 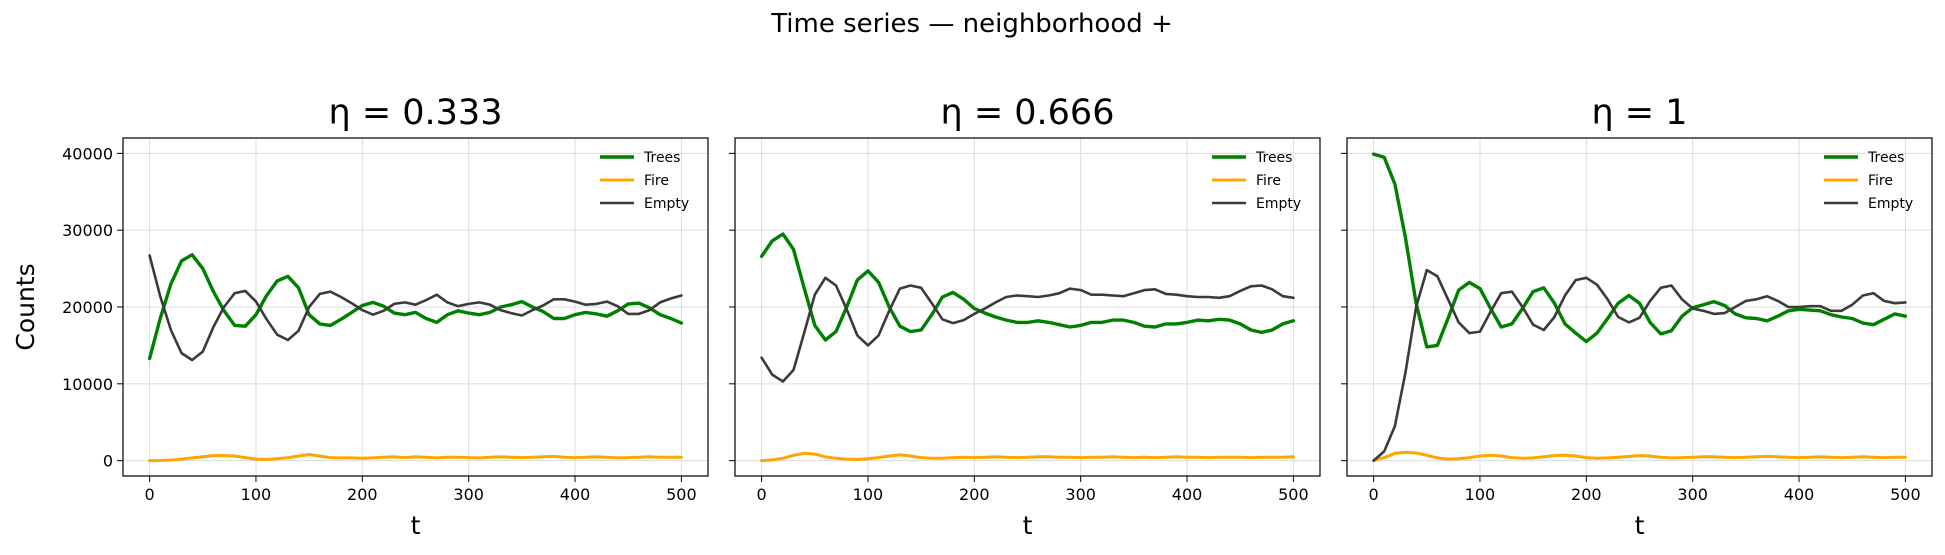 What do you see at coordinates (25, 306) in the screenshot?
I see `y-axis-label: Counts` at bounding box center [25, 306].